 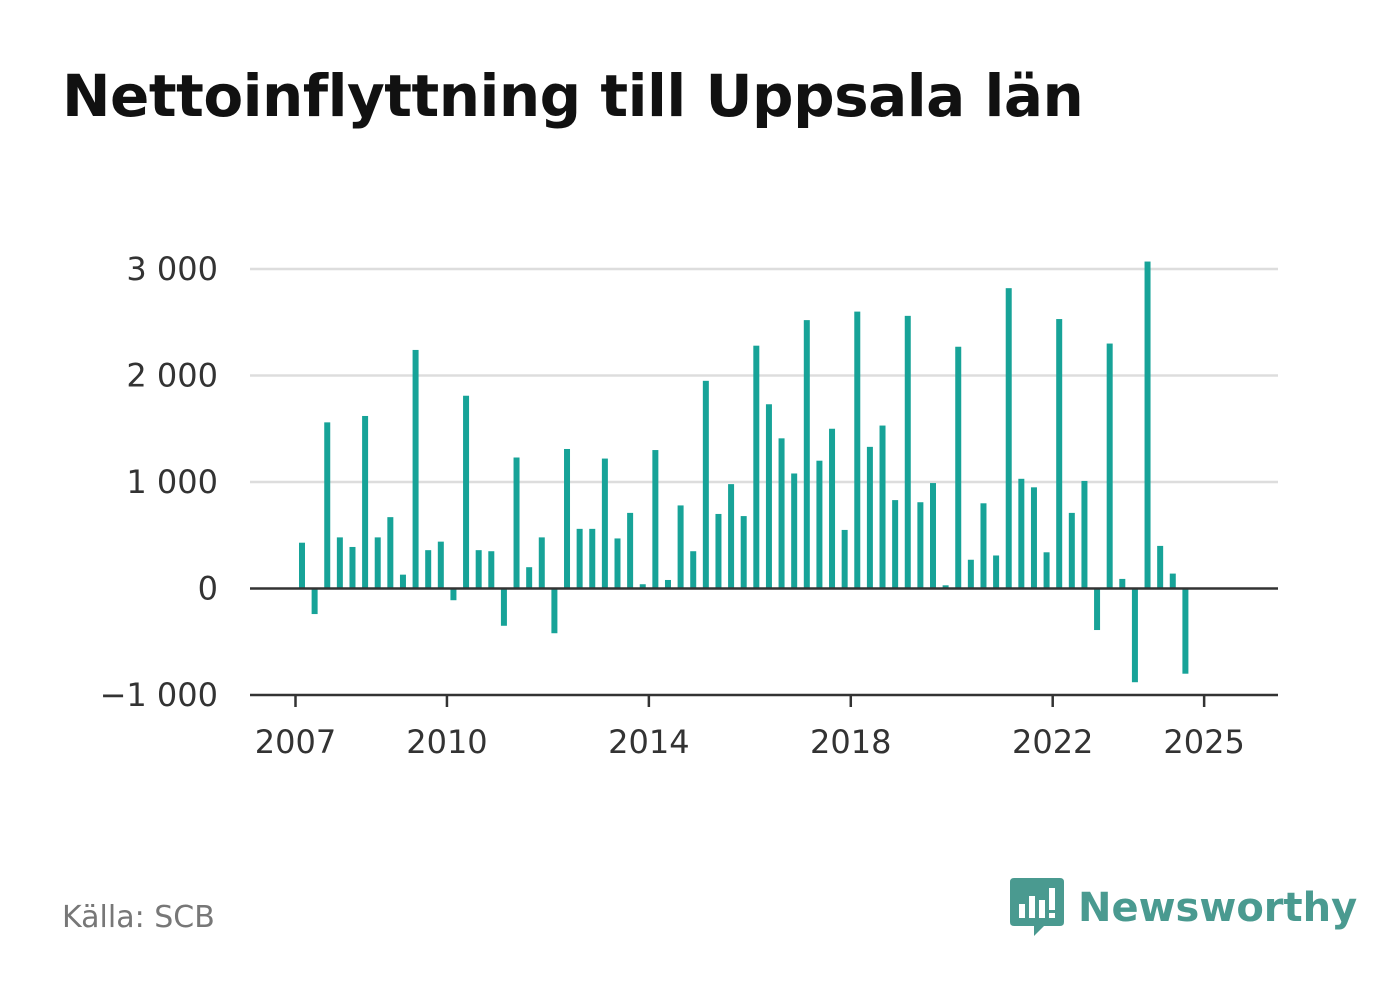 I want to click on y-tick-label: 2 000, so click(x=172, y=376).